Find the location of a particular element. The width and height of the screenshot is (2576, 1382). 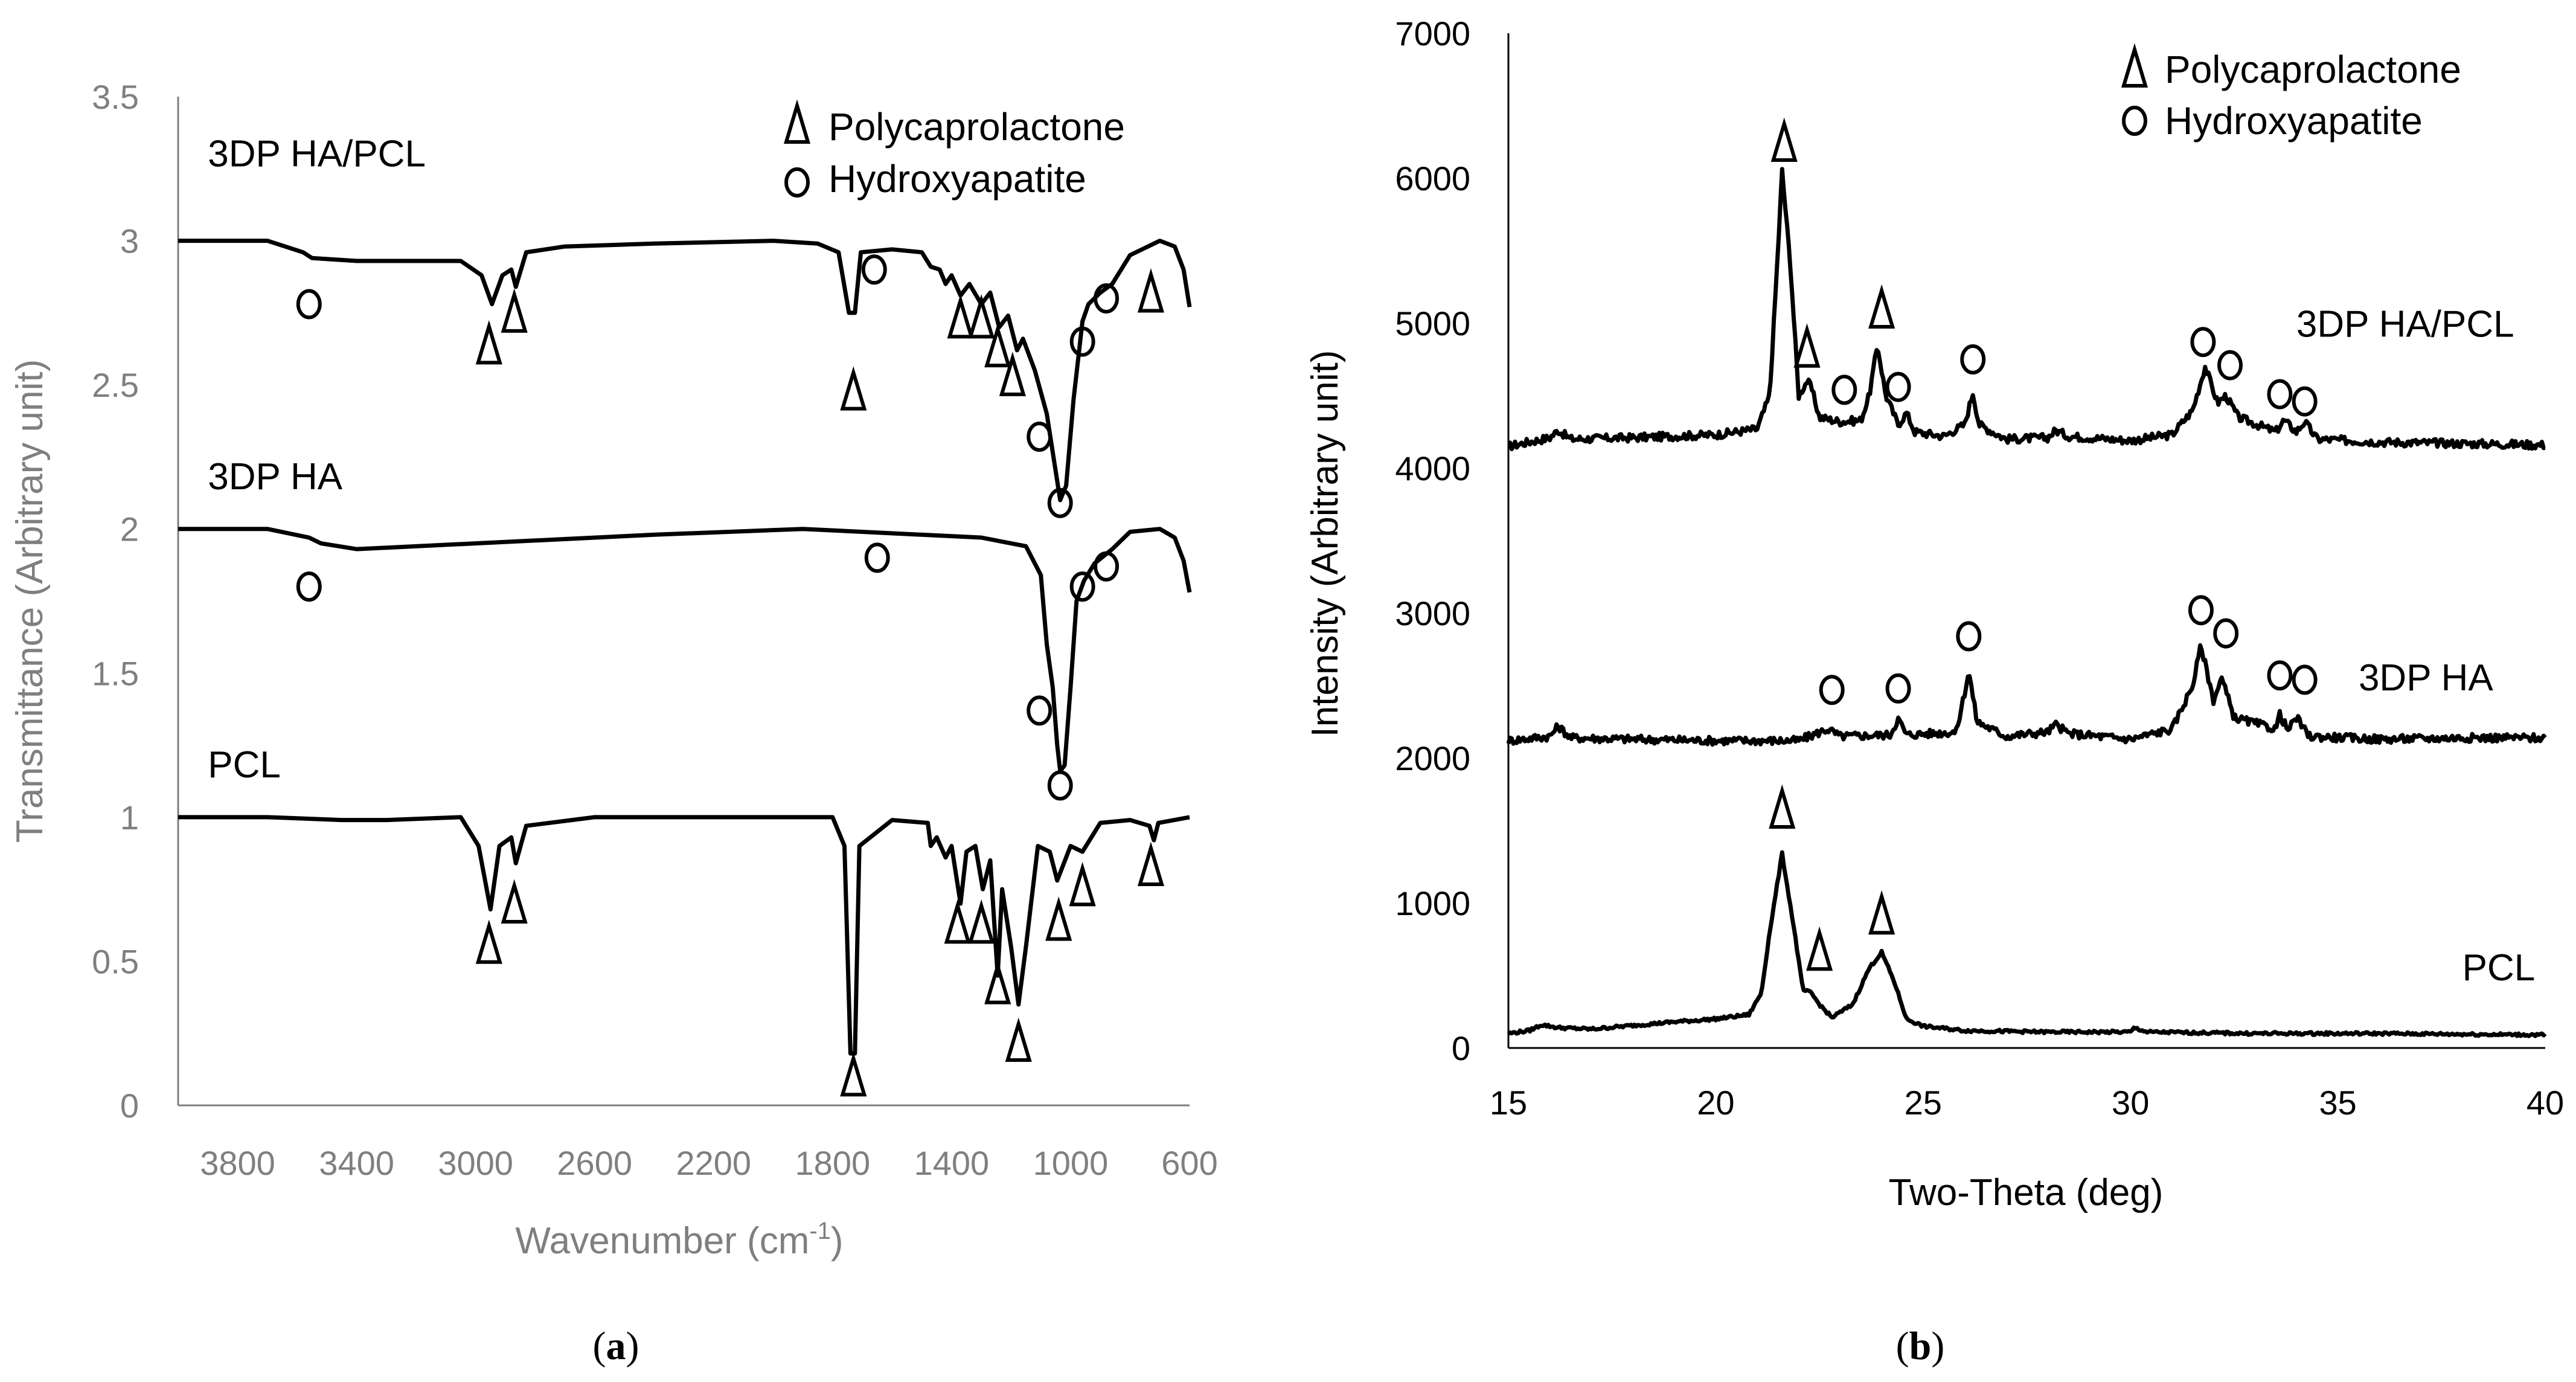

panel-a-y-tick-3: 1.5 is located at coordinates (115, 673).